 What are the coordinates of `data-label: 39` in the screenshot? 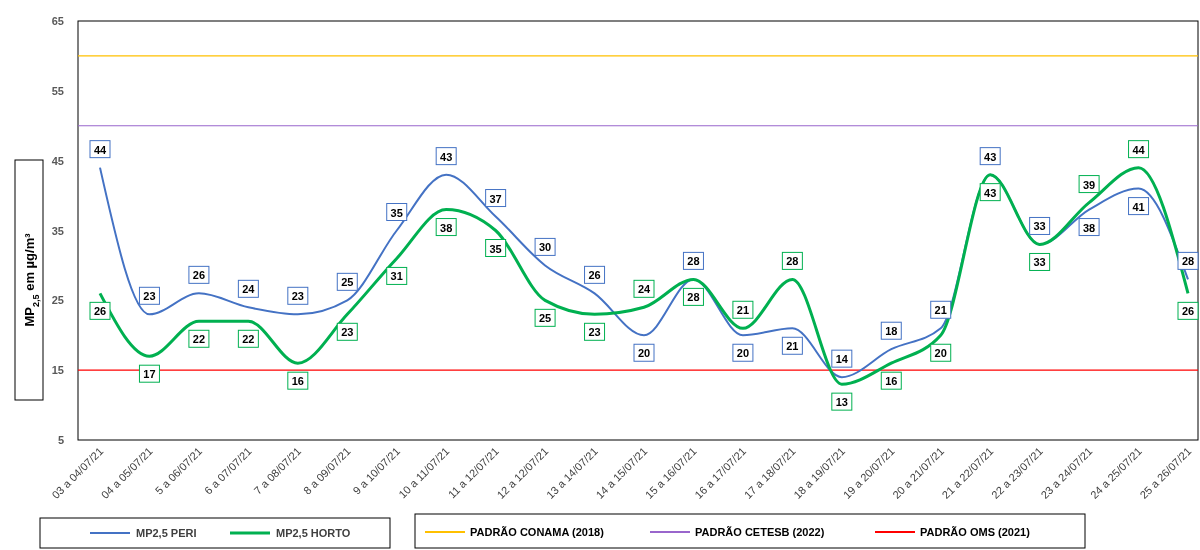 It's located at (1089, 184).